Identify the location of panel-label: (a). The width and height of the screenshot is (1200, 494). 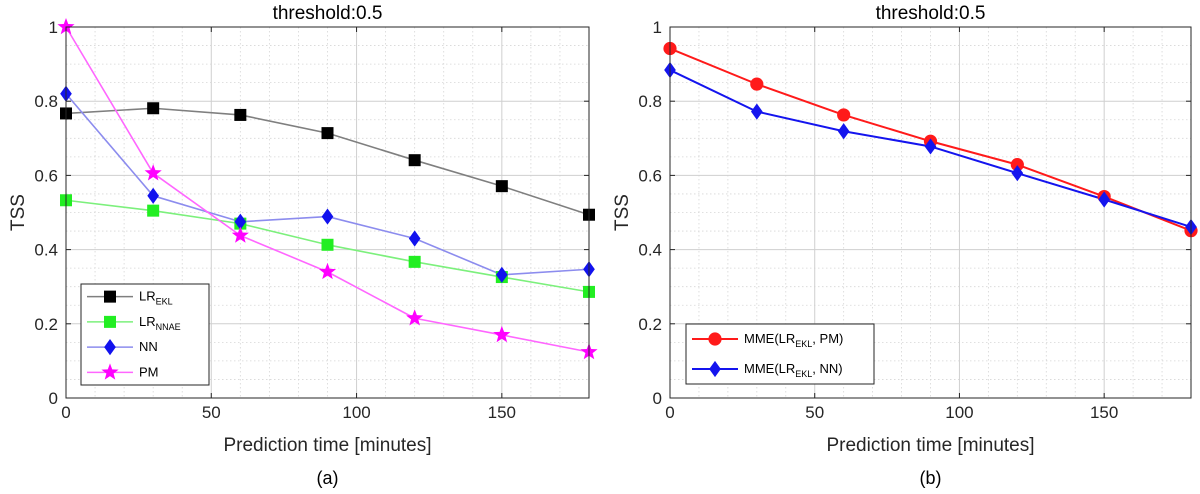
(328, 478).